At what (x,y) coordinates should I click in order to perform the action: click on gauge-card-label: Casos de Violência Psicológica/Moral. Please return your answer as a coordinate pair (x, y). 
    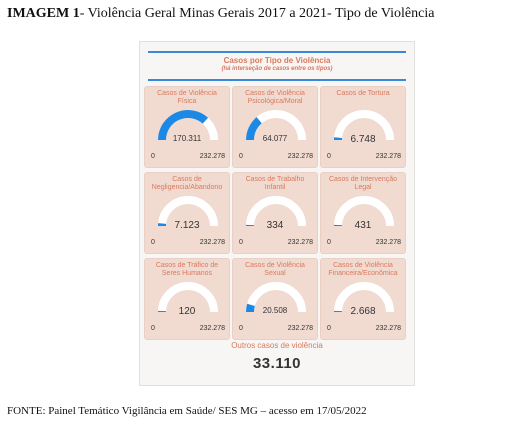
    Looking at the image, I should click on (275, 97).